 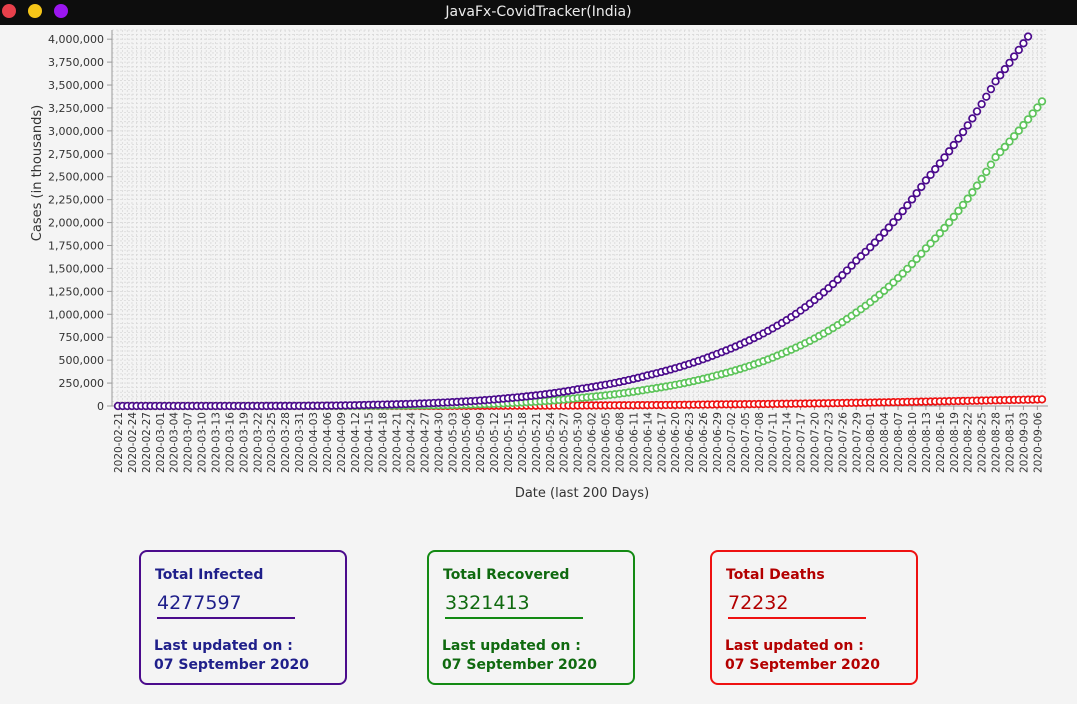 What do you see at coordinates (119, 442) in the screenshot?
I see `x-tick-label: 2020-02-21` at bounding box center [119, 442].